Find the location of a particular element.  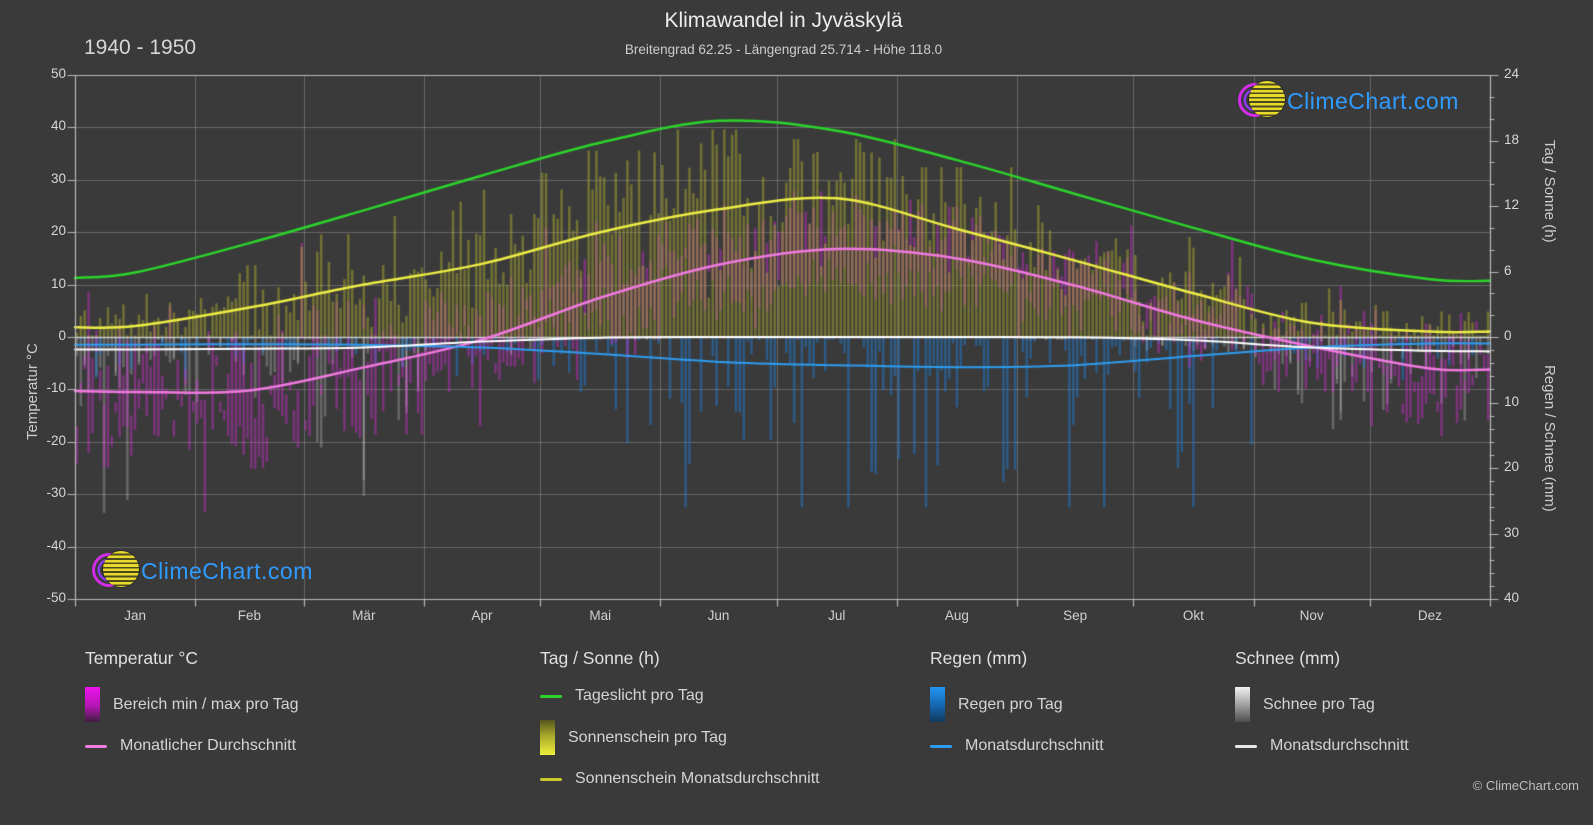

legend-item: Regen pro Tag is located at coordinates (1017, 704).